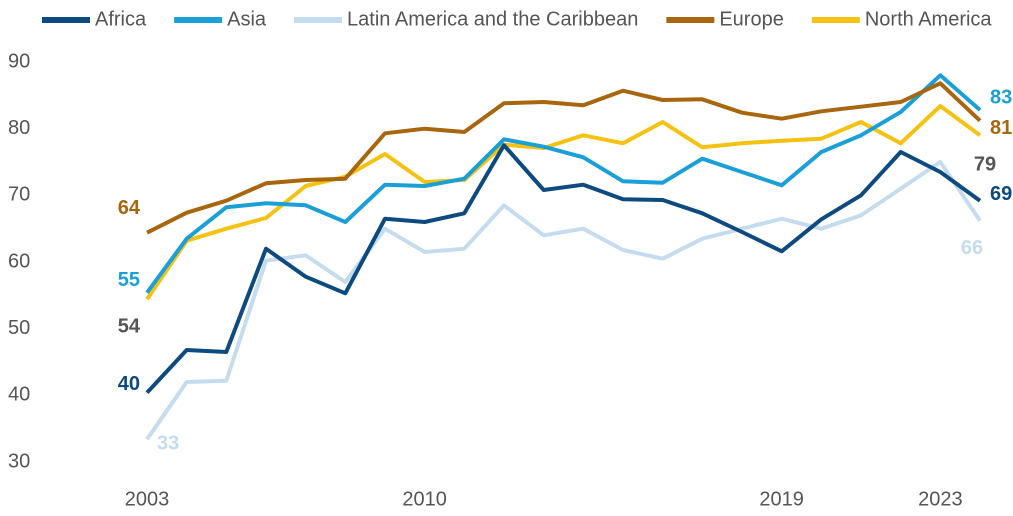 This screenshot has width=1013, height=516. I want to click on y-tick-label: 70, so click(19, 195).